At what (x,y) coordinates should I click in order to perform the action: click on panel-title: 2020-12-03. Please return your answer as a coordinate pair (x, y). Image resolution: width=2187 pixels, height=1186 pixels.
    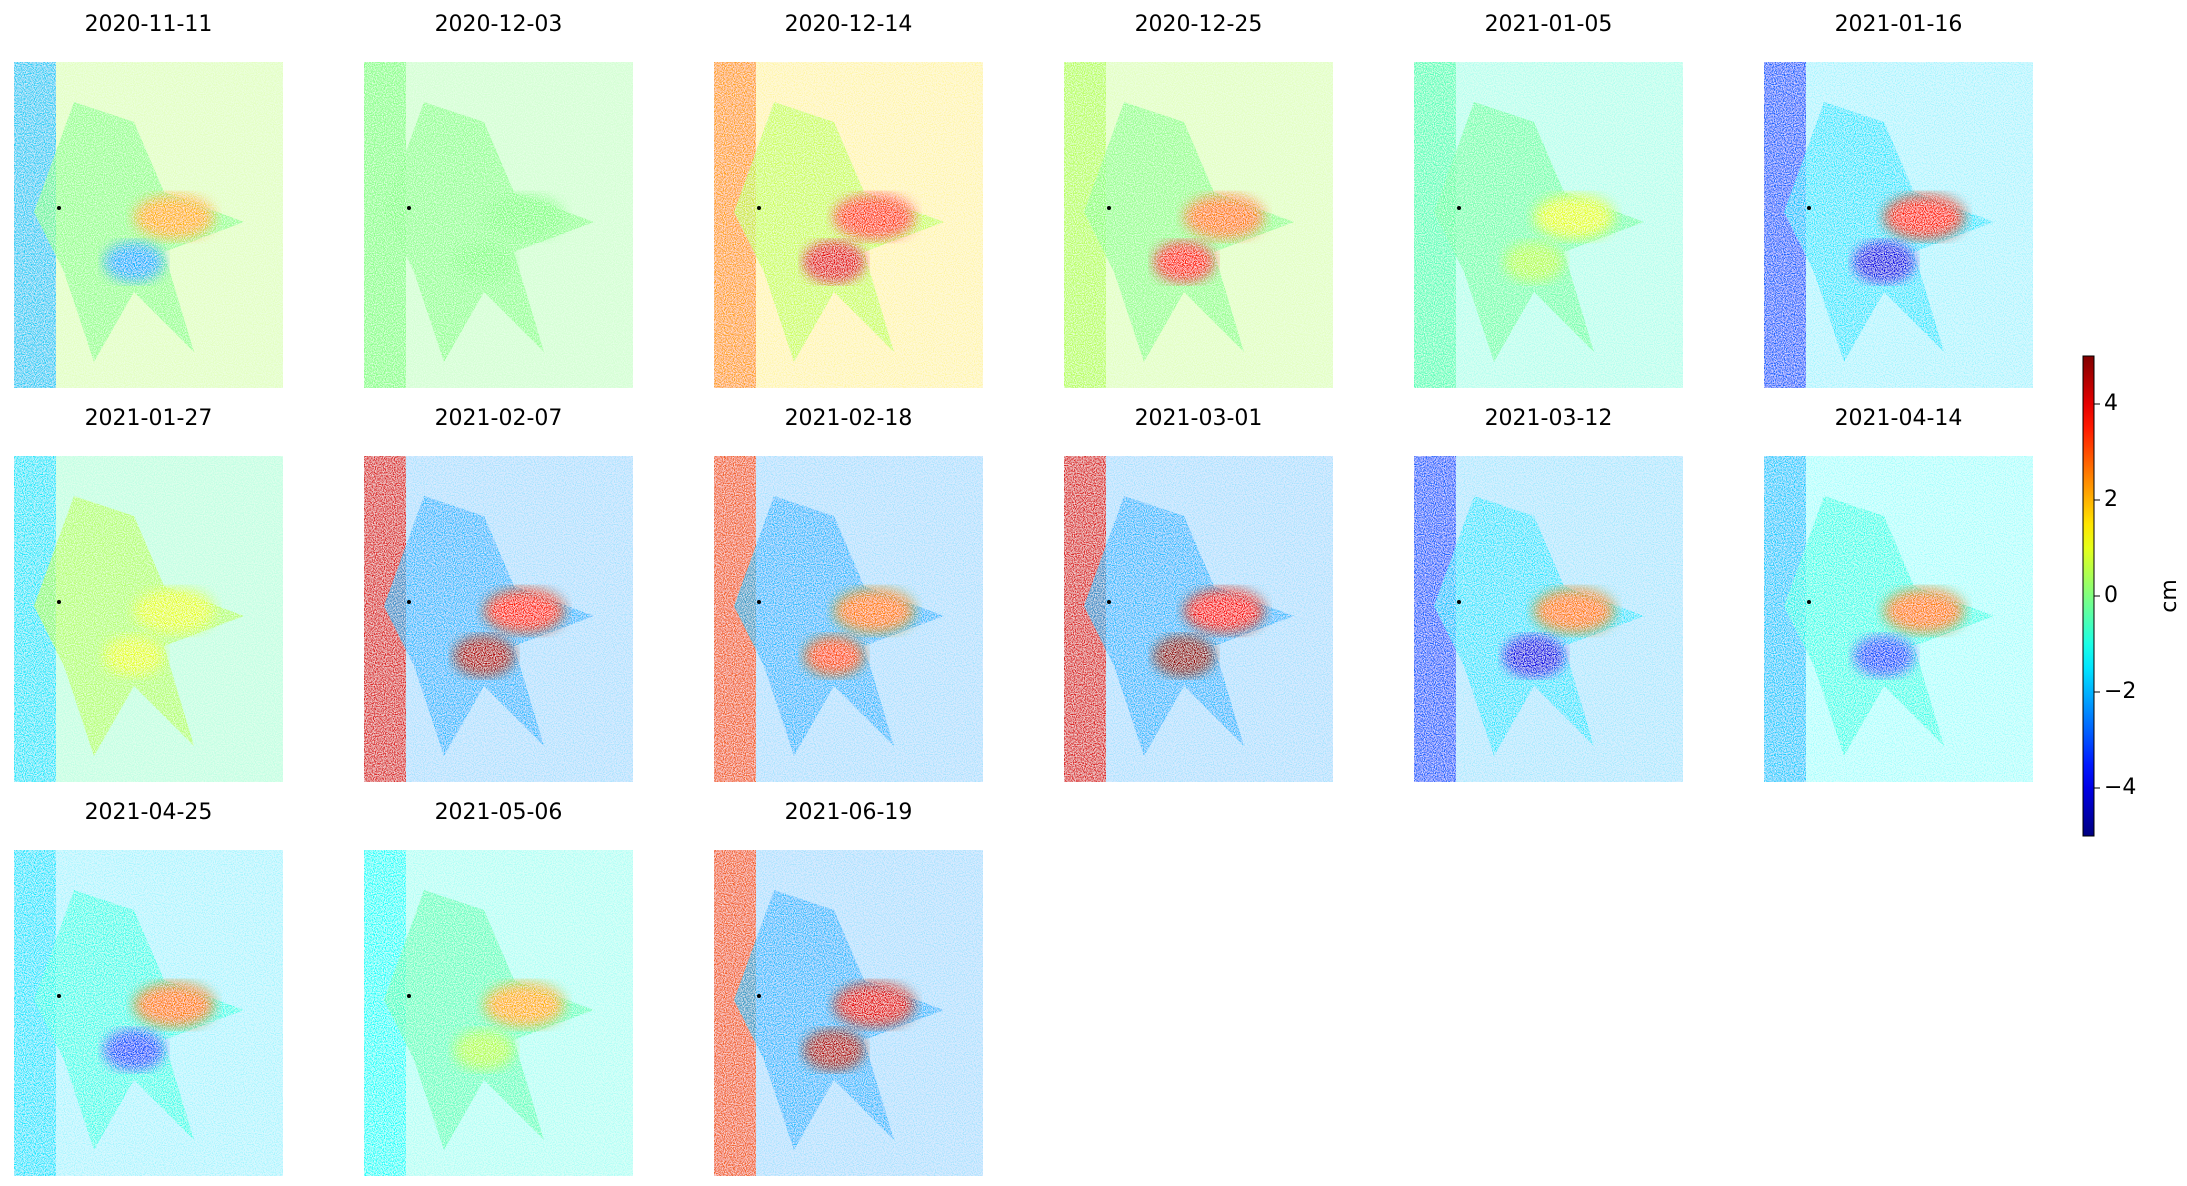
    Looking at the image, I should click on (499, 24).